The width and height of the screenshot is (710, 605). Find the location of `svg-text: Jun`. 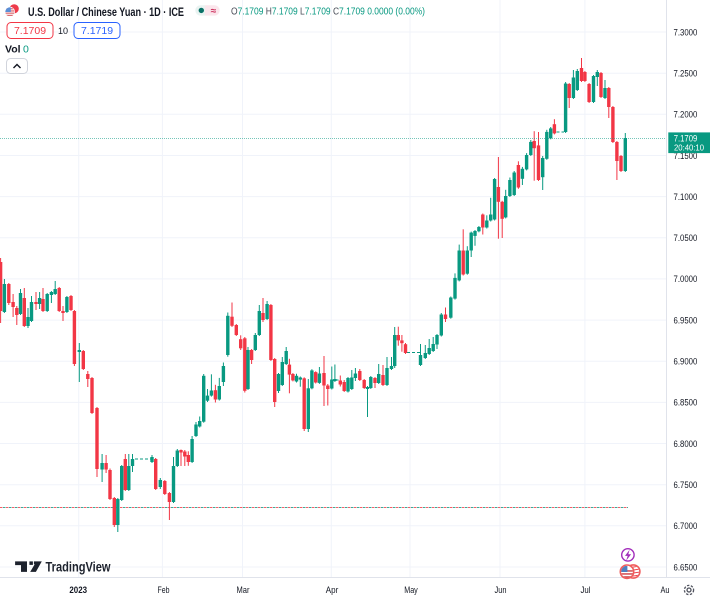

svg-text: Jun is located at coordinates (501, 590).